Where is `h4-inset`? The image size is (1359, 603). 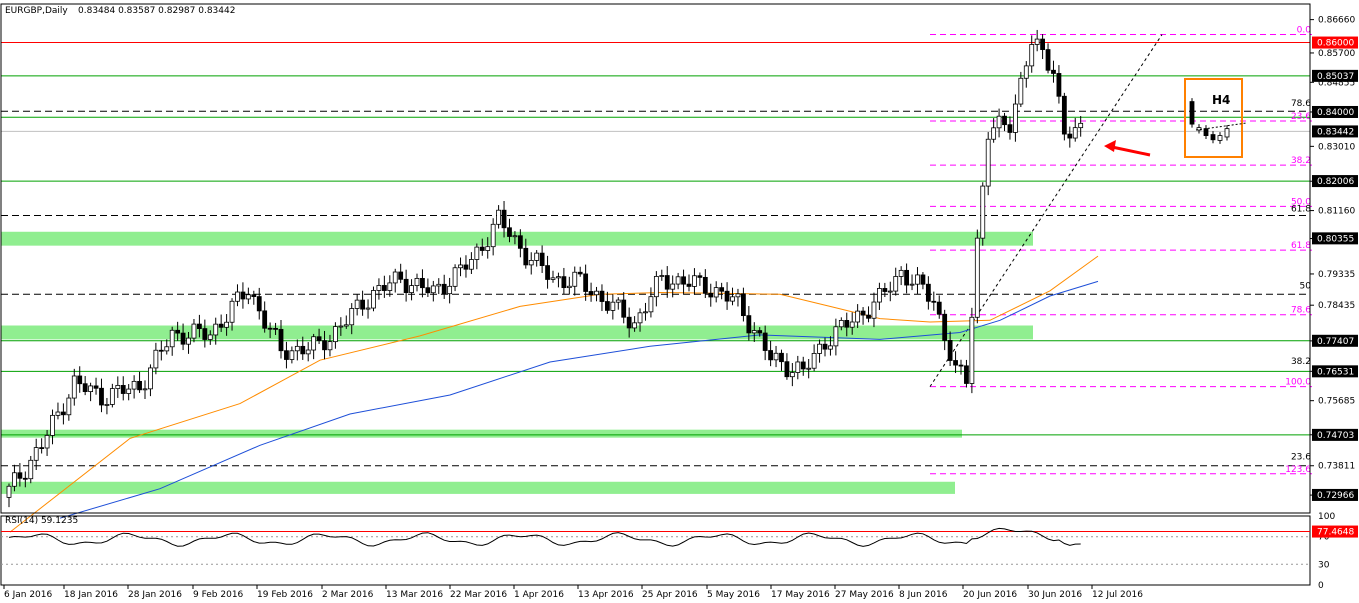
h4-inset is located at coordinates (1215, 118).